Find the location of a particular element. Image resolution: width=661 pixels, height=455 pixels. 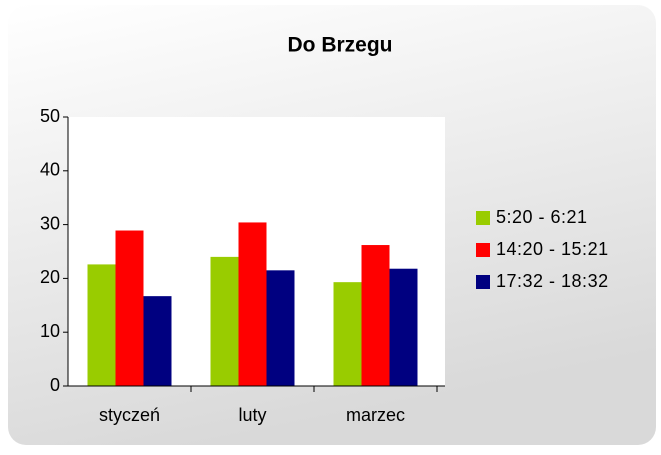

legend-label: 5:20 - 6:21 is located at coordinates (542, 217).